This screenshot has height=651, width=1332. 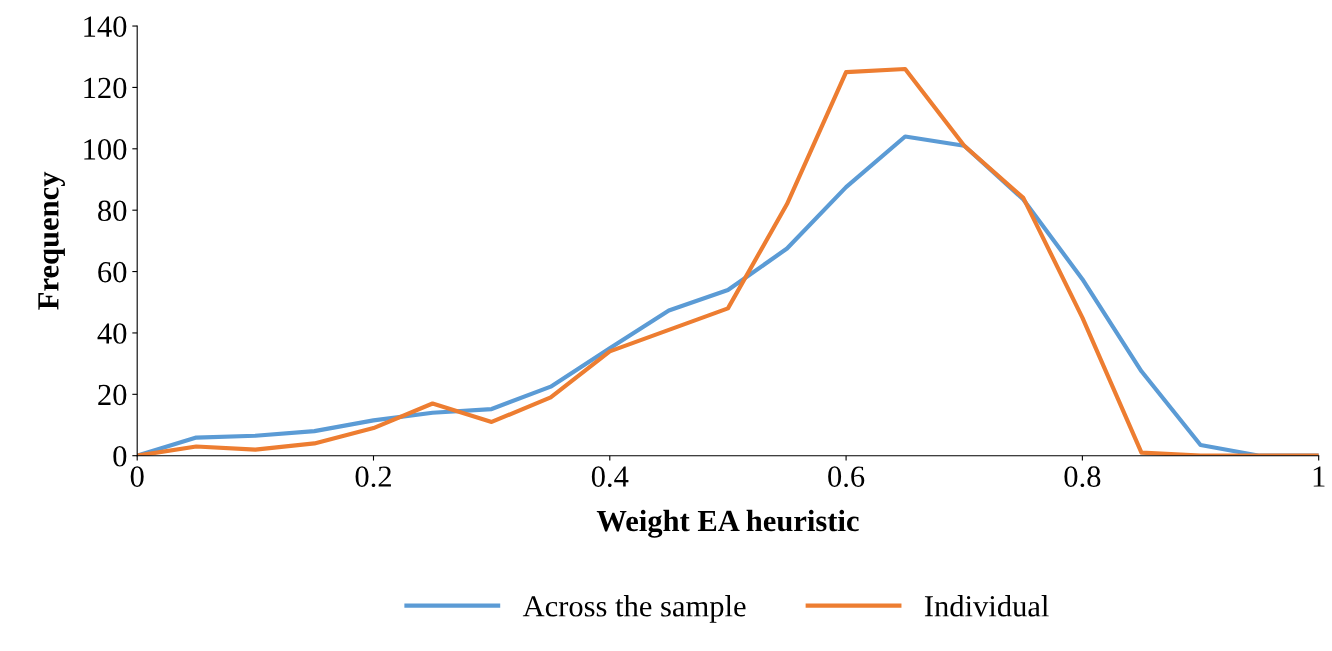 What do you see at coordinates (105, 88) in the screenshot?
I see `y-tick-label: 120` at bounding box center [105, 88].